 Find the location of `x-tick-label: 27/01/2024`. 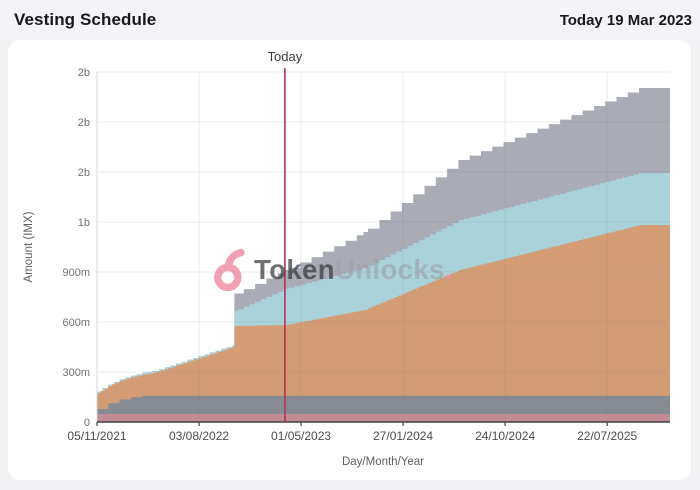

x-tick-label: 27/01/2024 is located at coordinates (403, 436).